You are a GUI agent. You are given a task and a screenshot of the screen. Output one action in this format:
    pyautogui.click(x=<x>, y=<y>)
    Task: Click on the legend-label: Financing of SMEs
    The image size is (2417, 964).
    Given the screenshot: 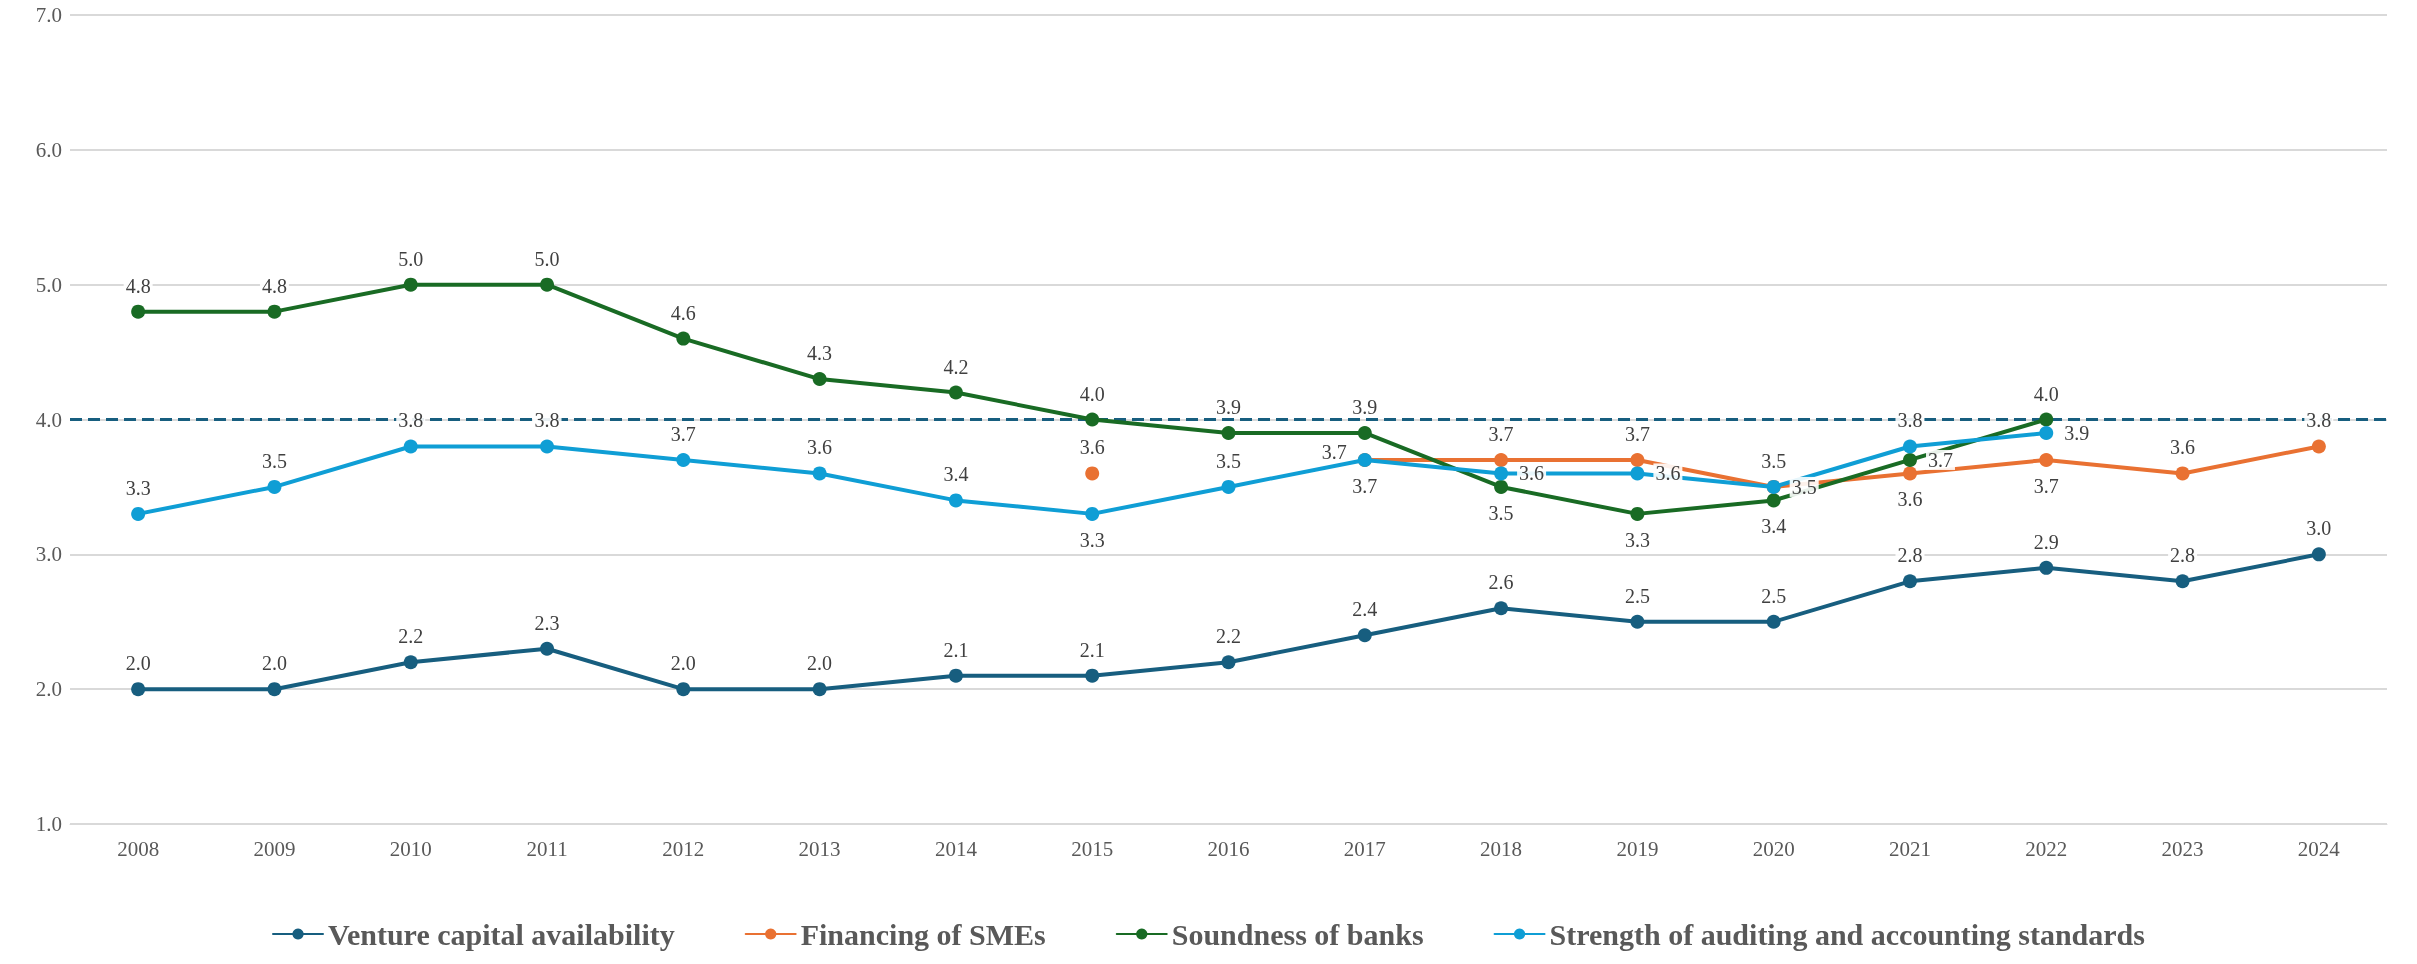 What is the action you would take?
    pyautogui.click(x=923, y=934)
    